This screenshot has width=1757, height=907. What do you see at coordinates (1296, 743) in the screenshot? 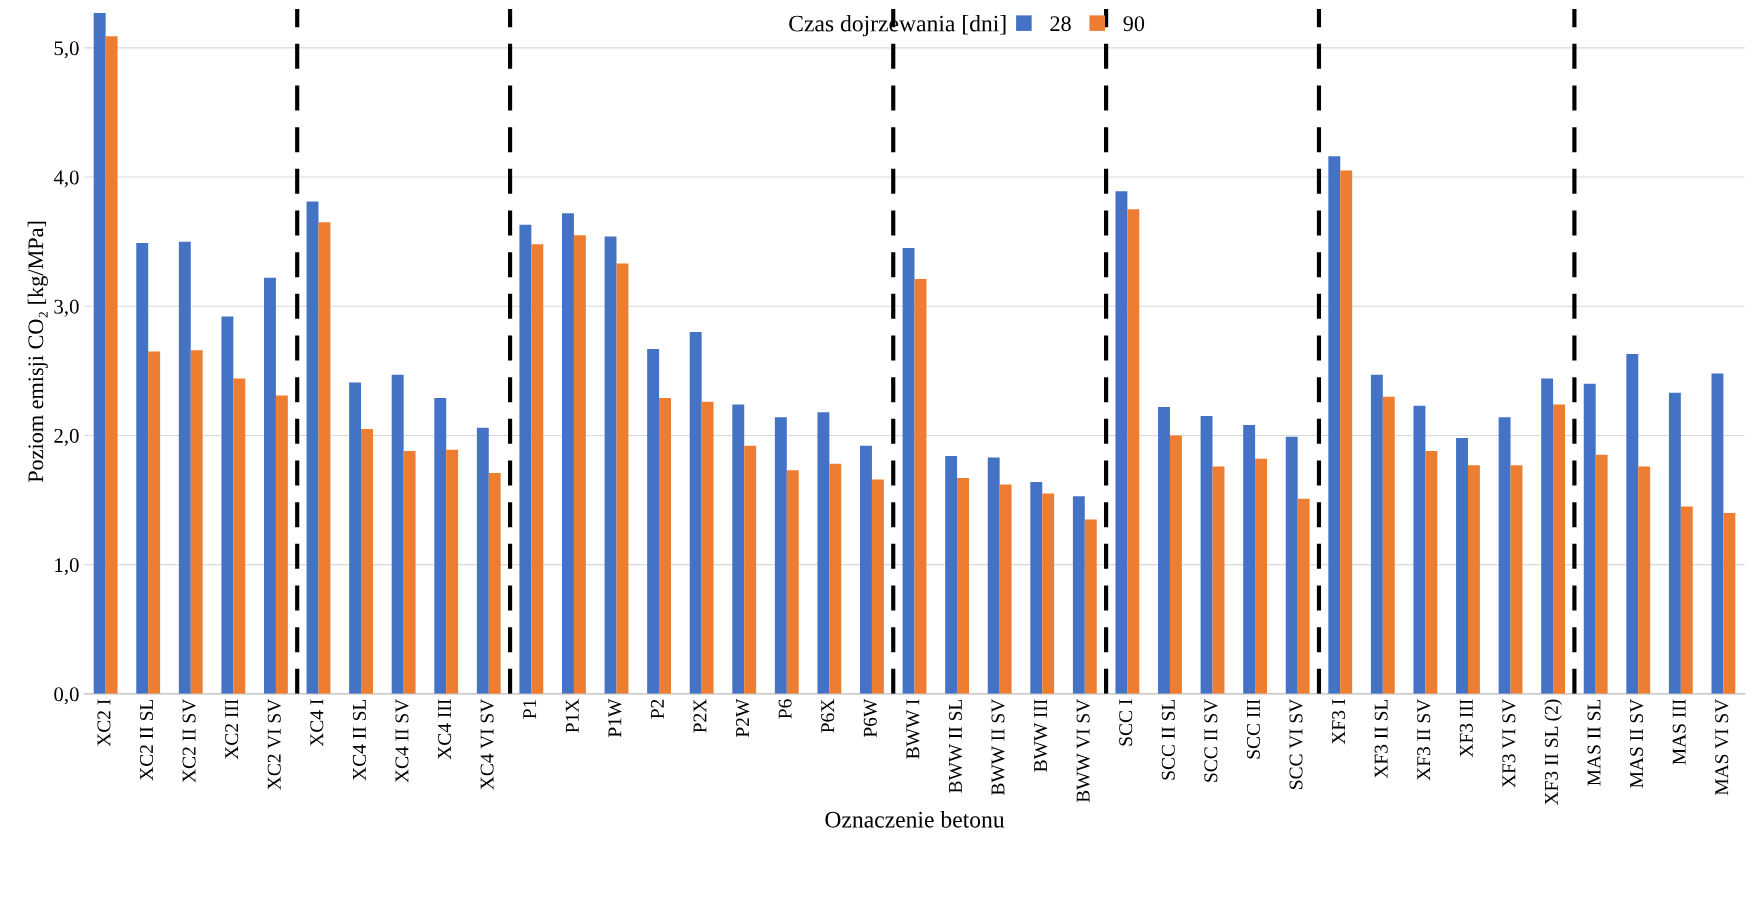
I see `x-tick-label: SCC VI SV` at bounding box center [1296, 743].